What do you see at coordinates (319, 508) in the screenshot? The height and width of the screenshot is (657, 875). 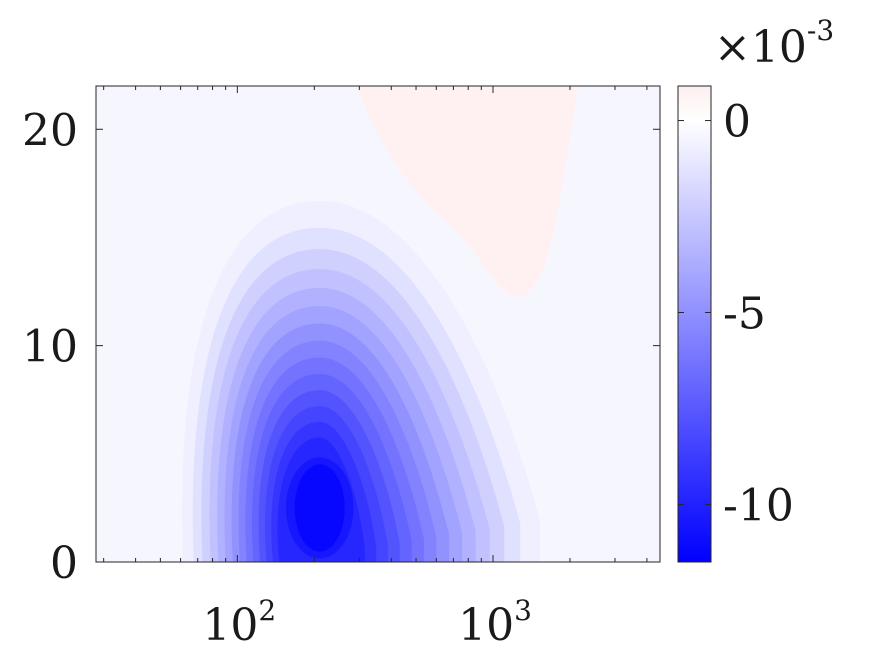 I see `negative-contour-level` at bounding box center [319, 508].